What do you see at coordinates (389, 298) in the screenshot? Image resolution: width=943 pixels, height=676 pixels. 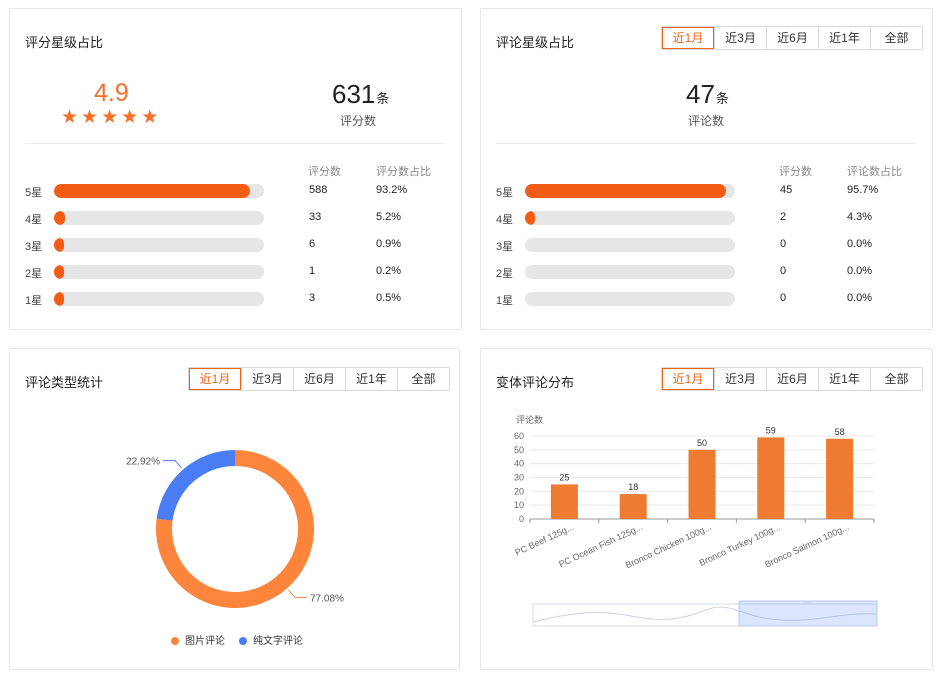 I see `star-row-pct: 0.5%` at bounding box center [389, 298].